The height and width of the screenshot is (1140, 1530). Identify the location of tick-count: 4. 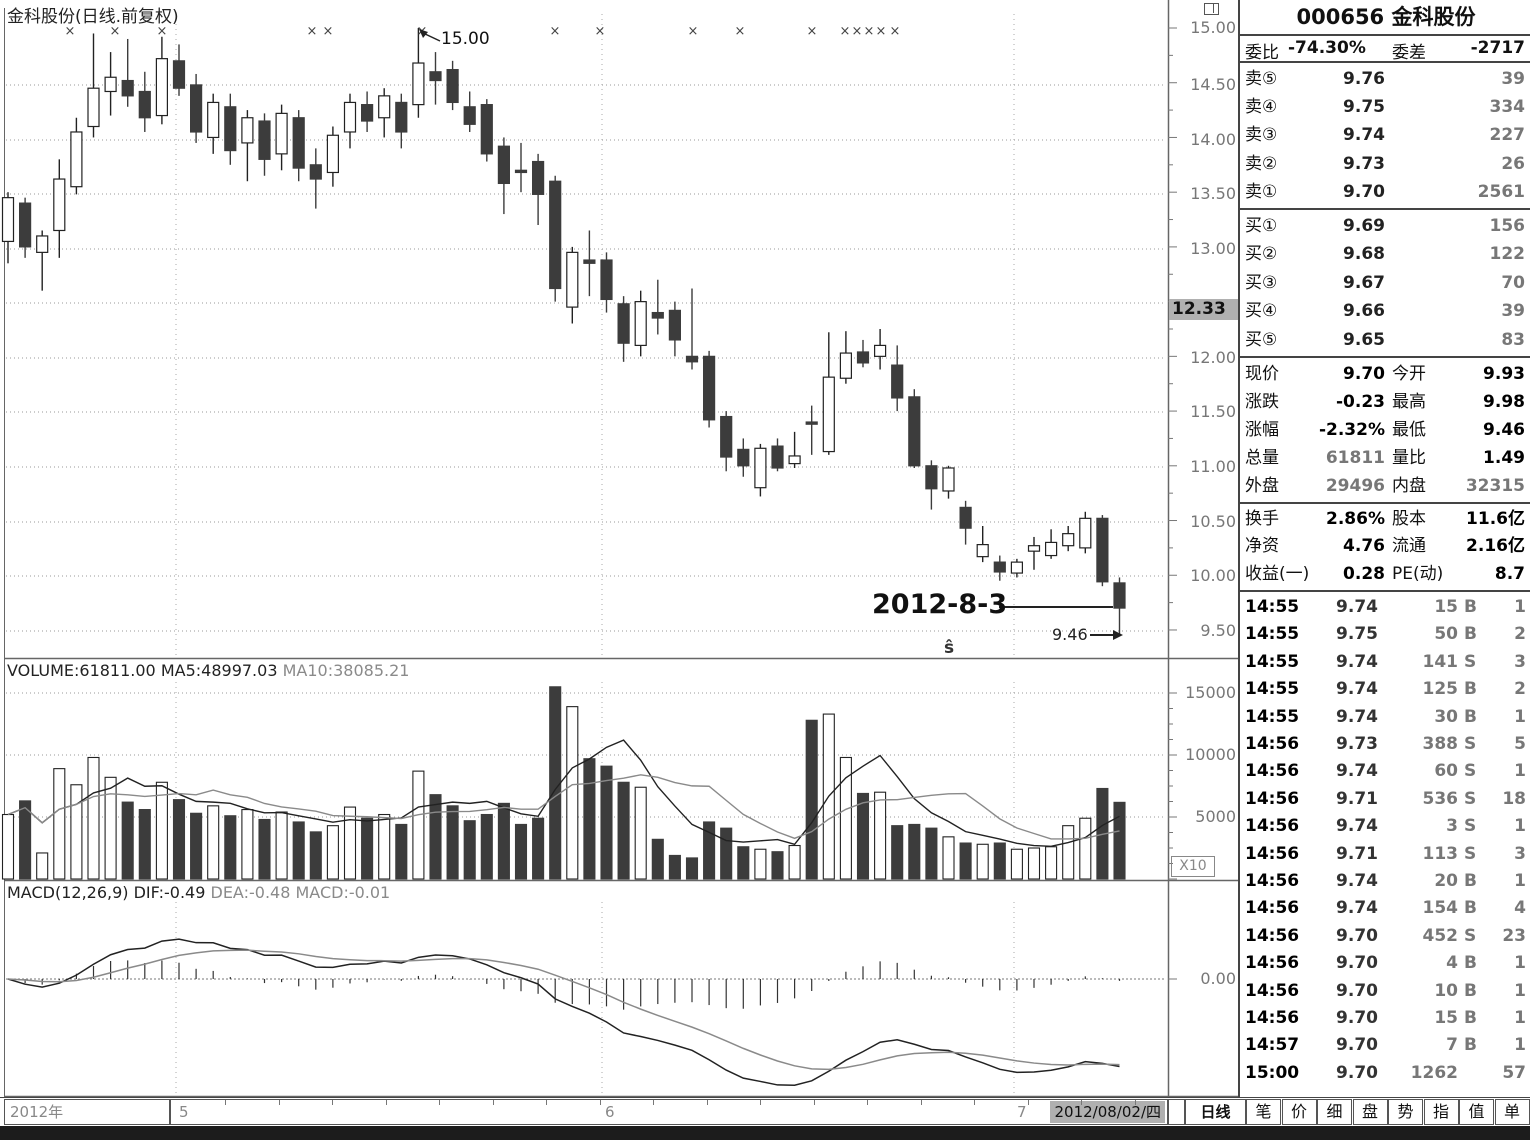
(1520, 908).